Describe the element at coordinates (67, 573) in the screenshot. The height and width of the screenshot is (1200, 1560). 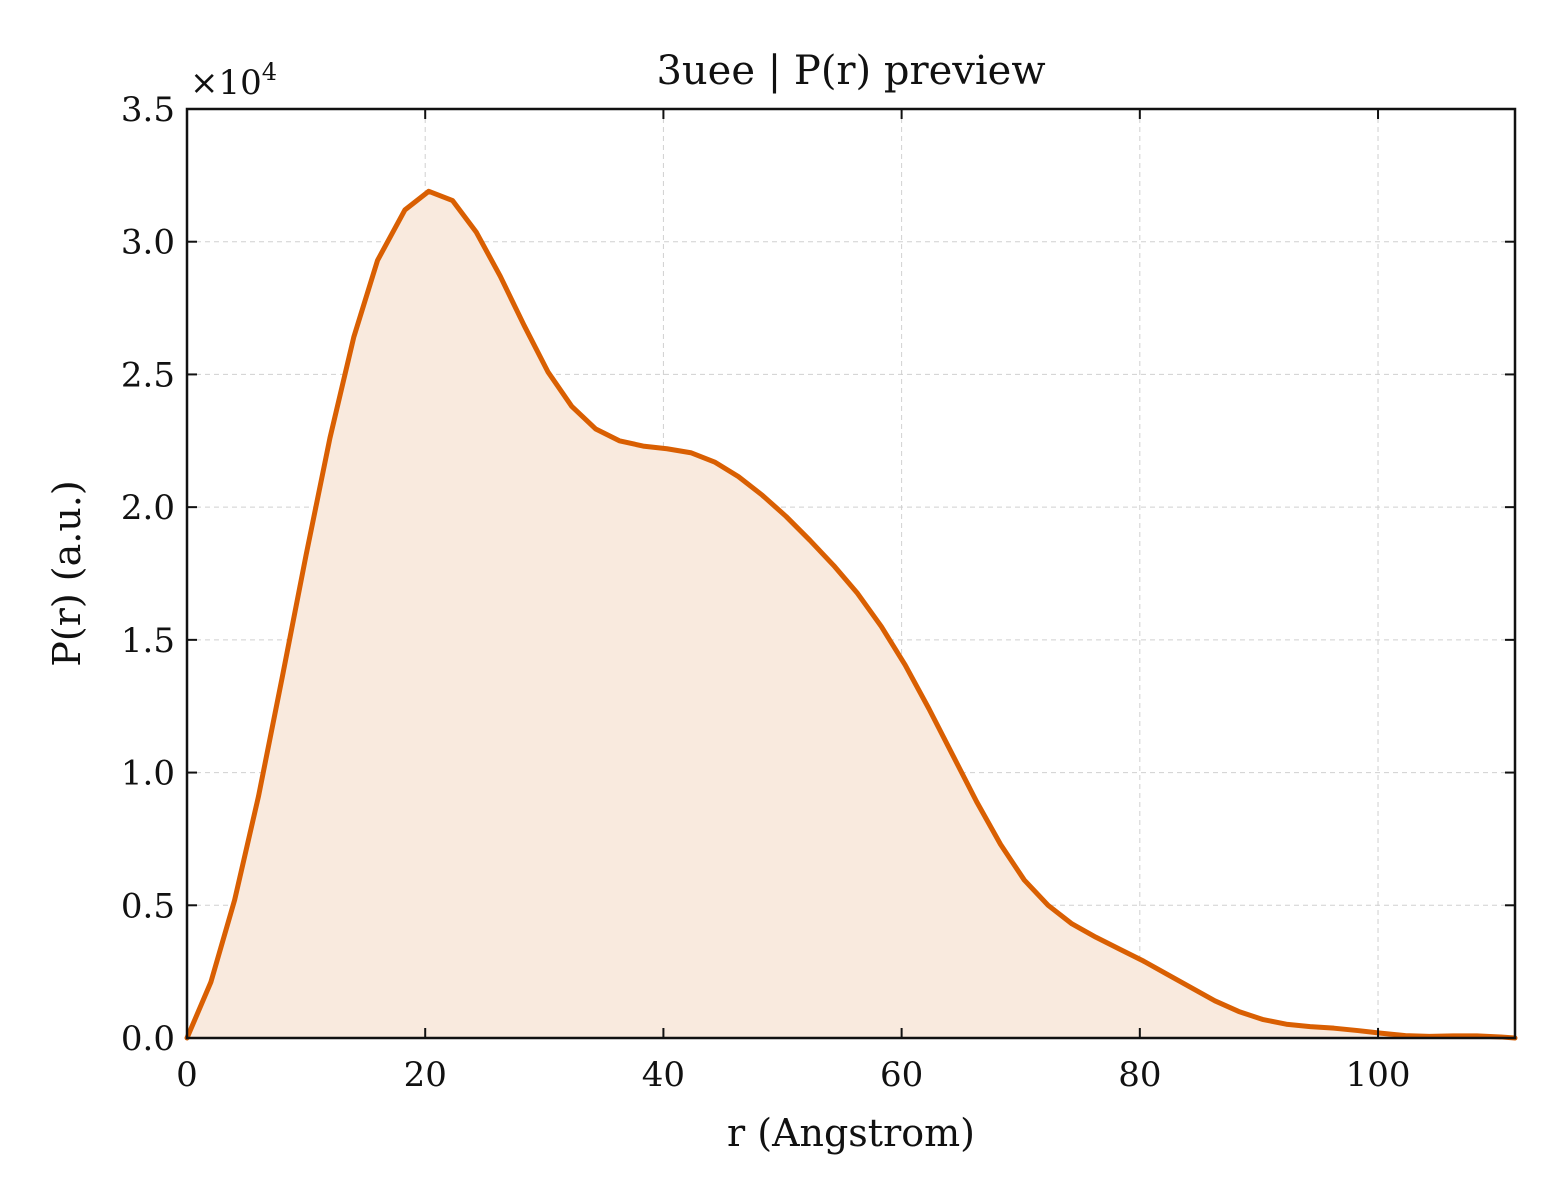
I see `y-axis-label: P(r) (a.u.)` at that location.